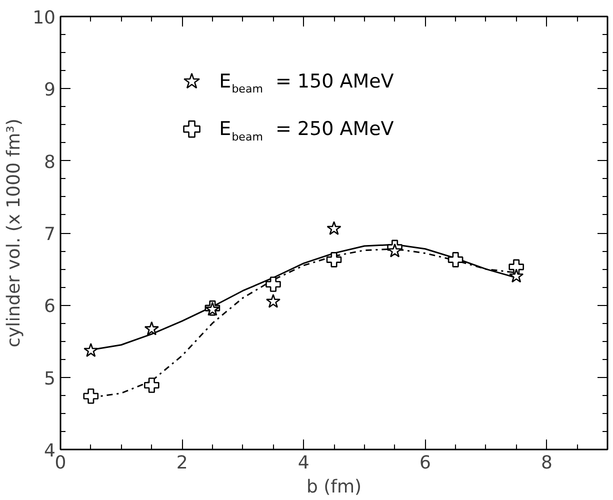 The width and height of the screenshot is (613, 500). What do you see at coordinates (425, 463) in the screenshot?
I see `x-tick-label: 6` at bounding box center [425, 463].